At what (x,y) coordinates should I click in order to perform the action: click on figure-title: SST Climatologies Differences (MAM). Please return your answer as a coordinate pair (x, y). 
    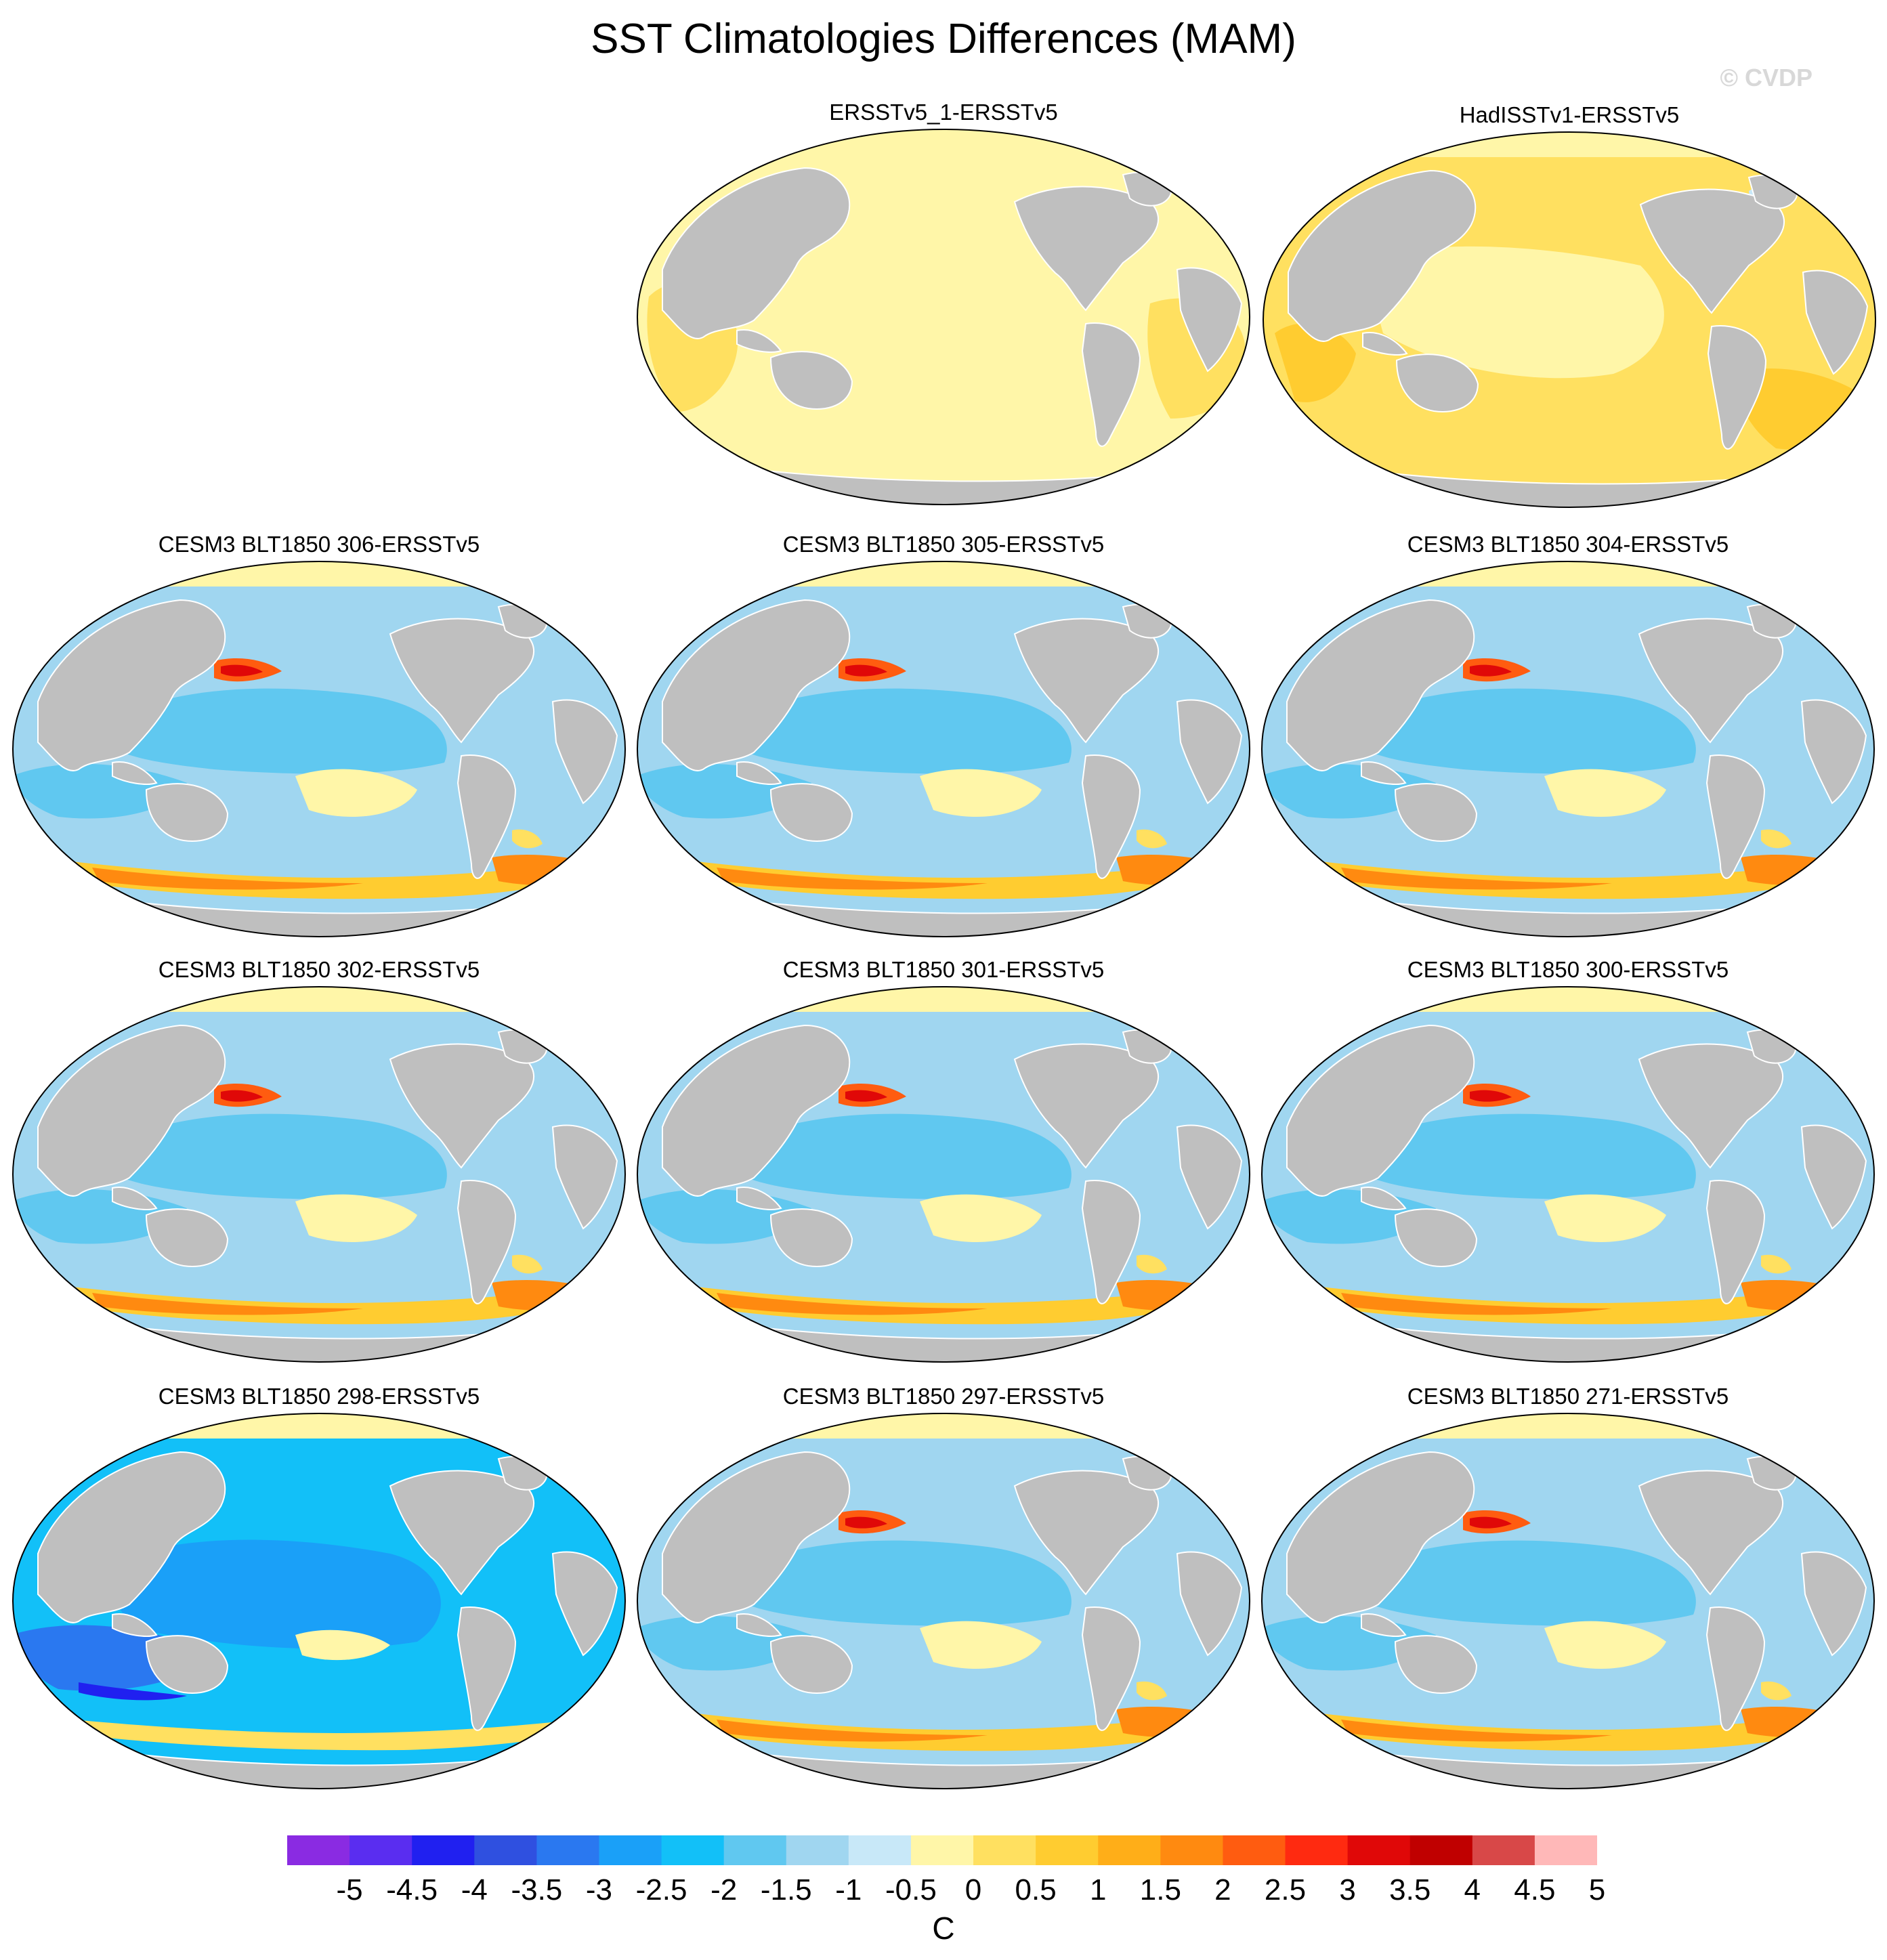
    Looking at the image, I should click on (944, 39).